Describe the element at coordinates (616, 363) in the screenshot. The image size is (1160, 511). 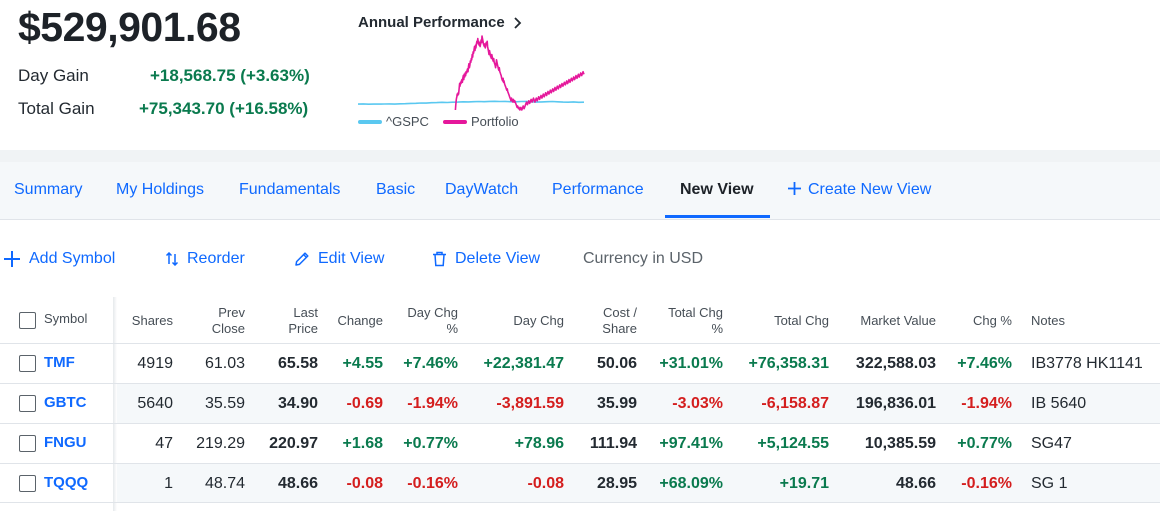
I see `cell-cost-share: 50.06` at that location.